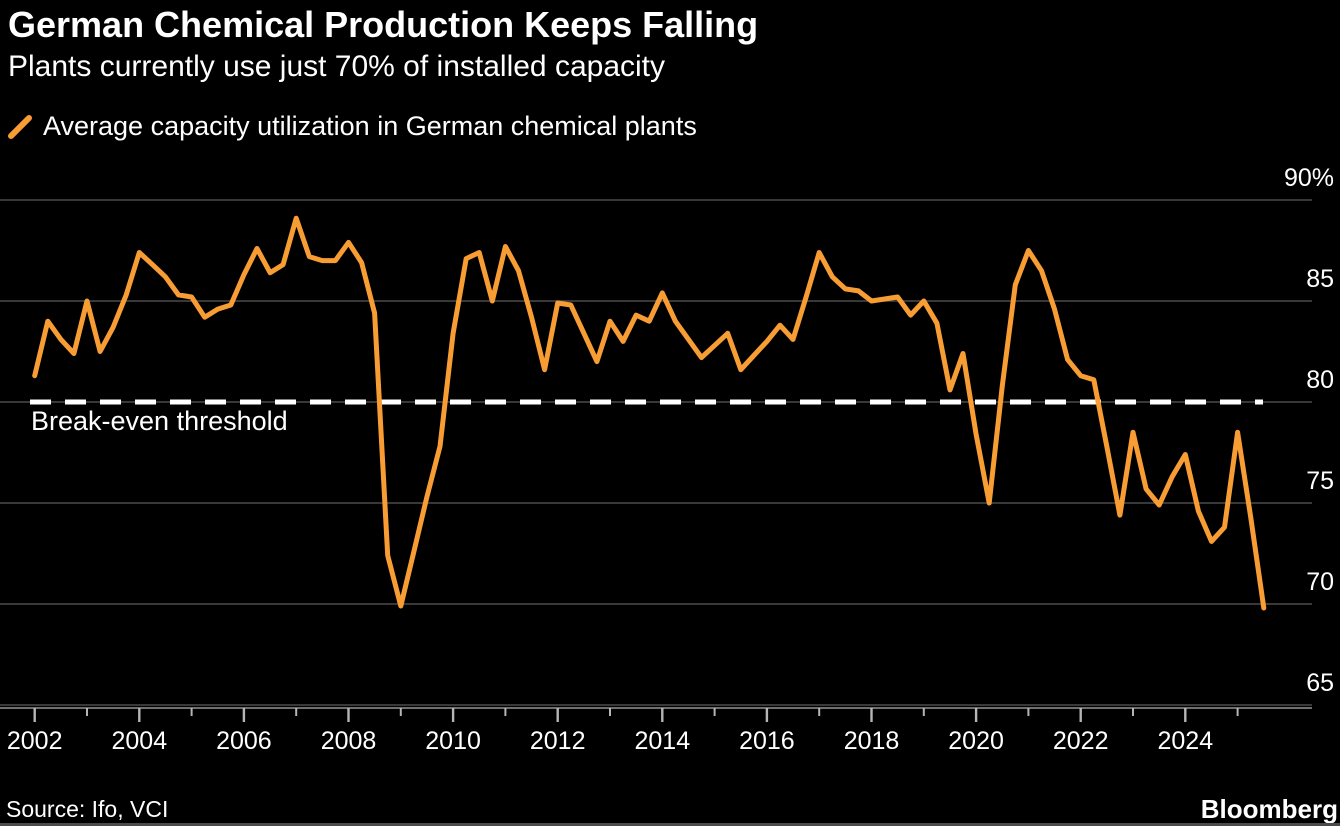 The width and height of the screenshot is (1340, 826). Describe the element at coordinates (87, 809) in the screenshot. I see `source-label: Source: Ifo, VCI` at that location.